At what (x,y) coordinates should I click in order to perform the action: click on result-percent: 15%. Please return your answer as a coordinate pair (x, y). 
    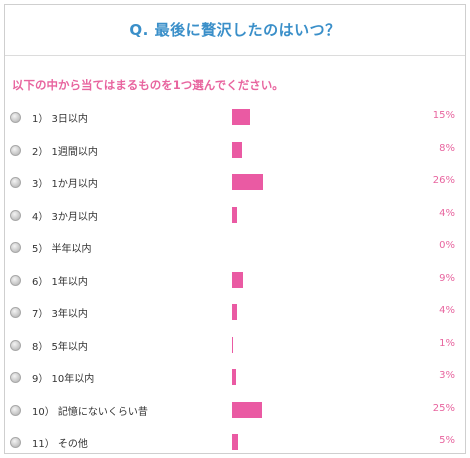
    Looking at the image, I should click on (443, 115).